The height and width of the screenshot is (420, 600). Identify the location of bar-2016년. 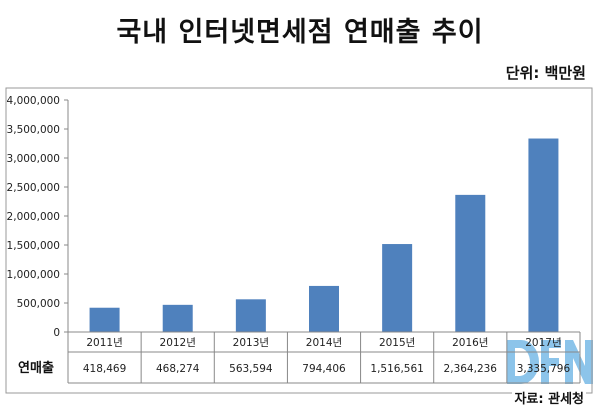
(470, 263).